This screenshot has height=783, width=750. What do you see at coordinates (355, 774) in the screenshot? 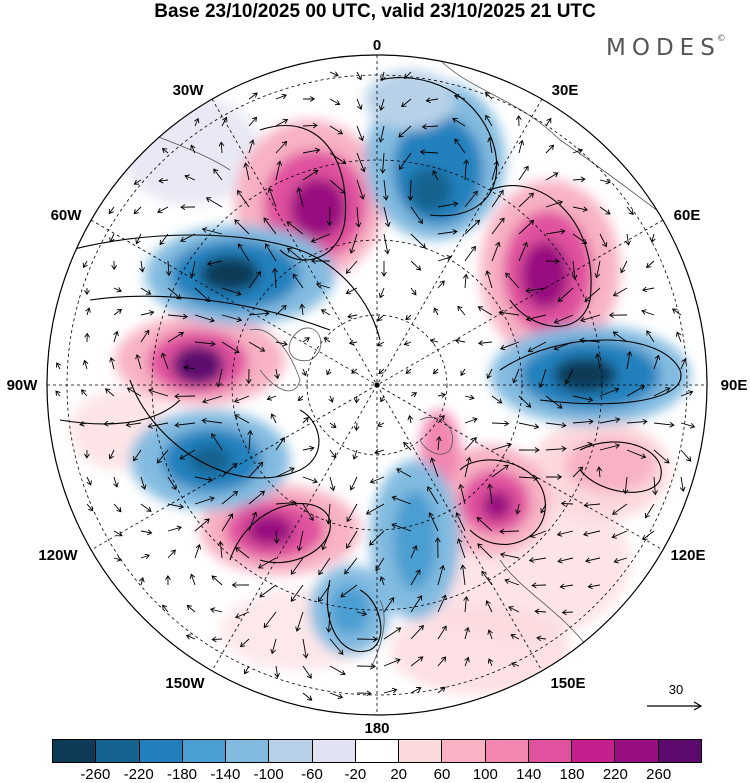
I see `colorbar-tick-label: -20` at bounding box center [355, 774].